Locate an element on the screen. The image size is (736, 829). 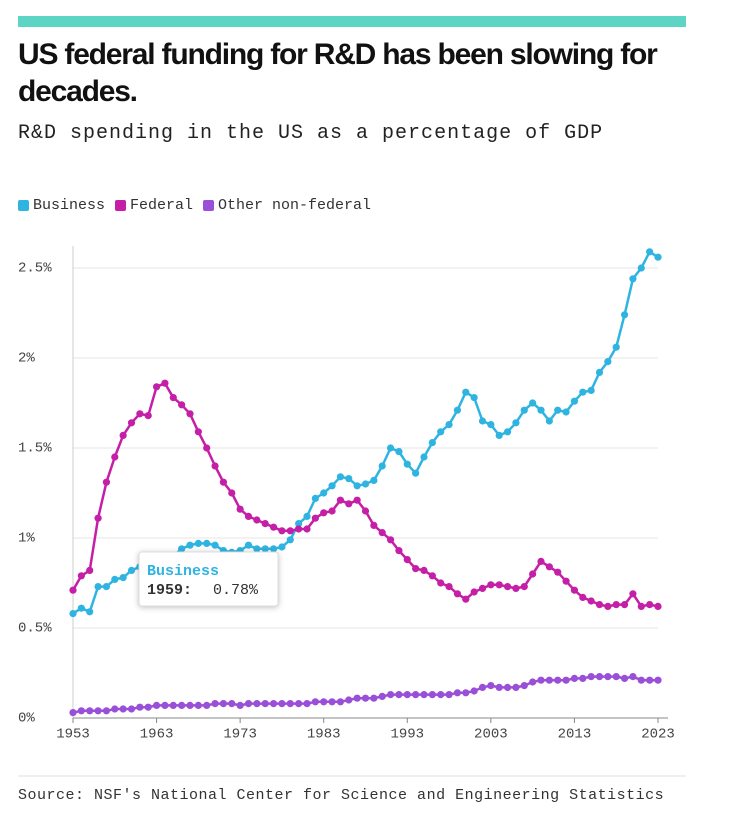
x-tick-label: 1973 is located at coordinates (240, 735).